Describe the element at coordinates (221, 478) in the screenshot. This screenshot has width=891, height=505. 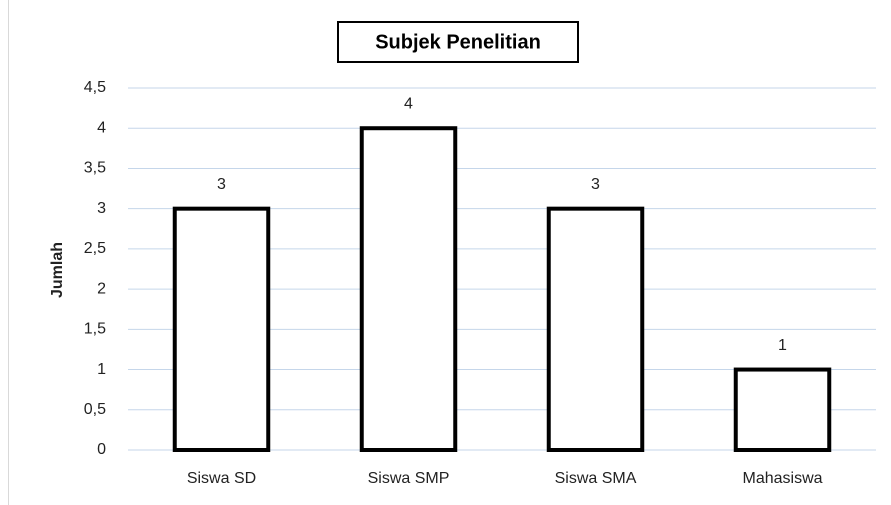
I see `x-tick-label: Siswa SD` at that location.